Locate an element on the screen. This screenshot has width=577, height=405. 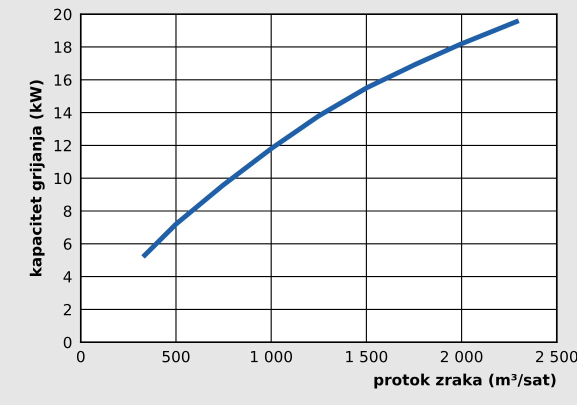
y-tick-label: 6 is located at coordinates (68, 244).